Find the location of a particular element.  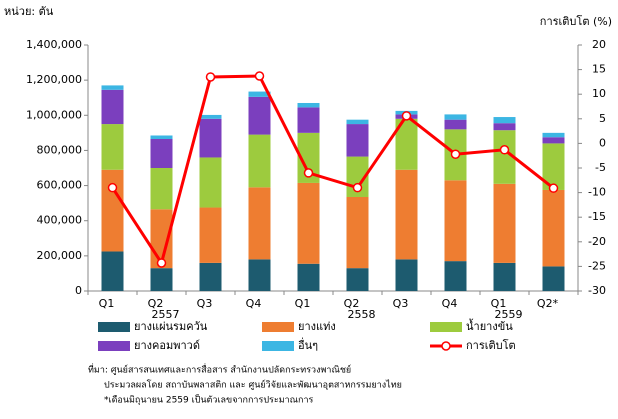

y-tick-label: 0 is located at coordinates (78, 290).